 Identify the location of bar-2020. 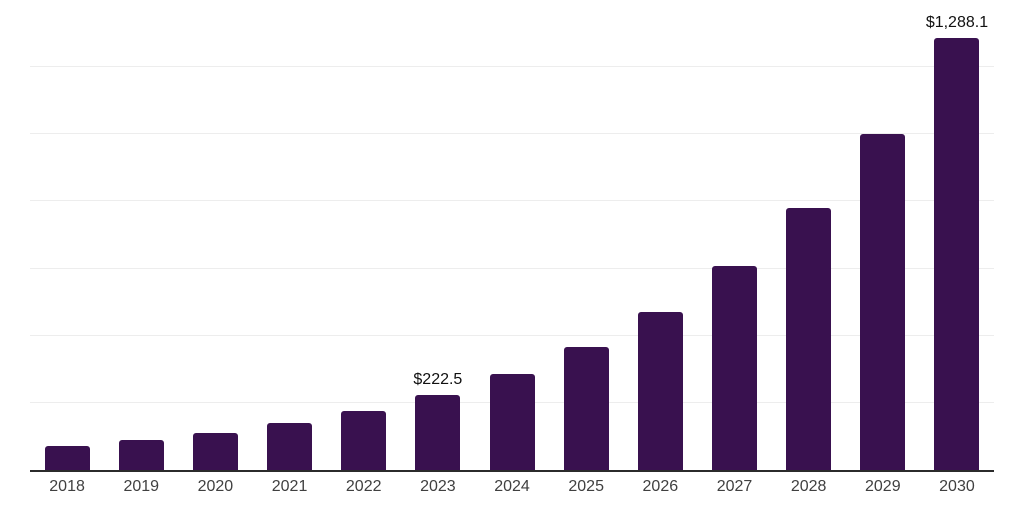
(215, 451).